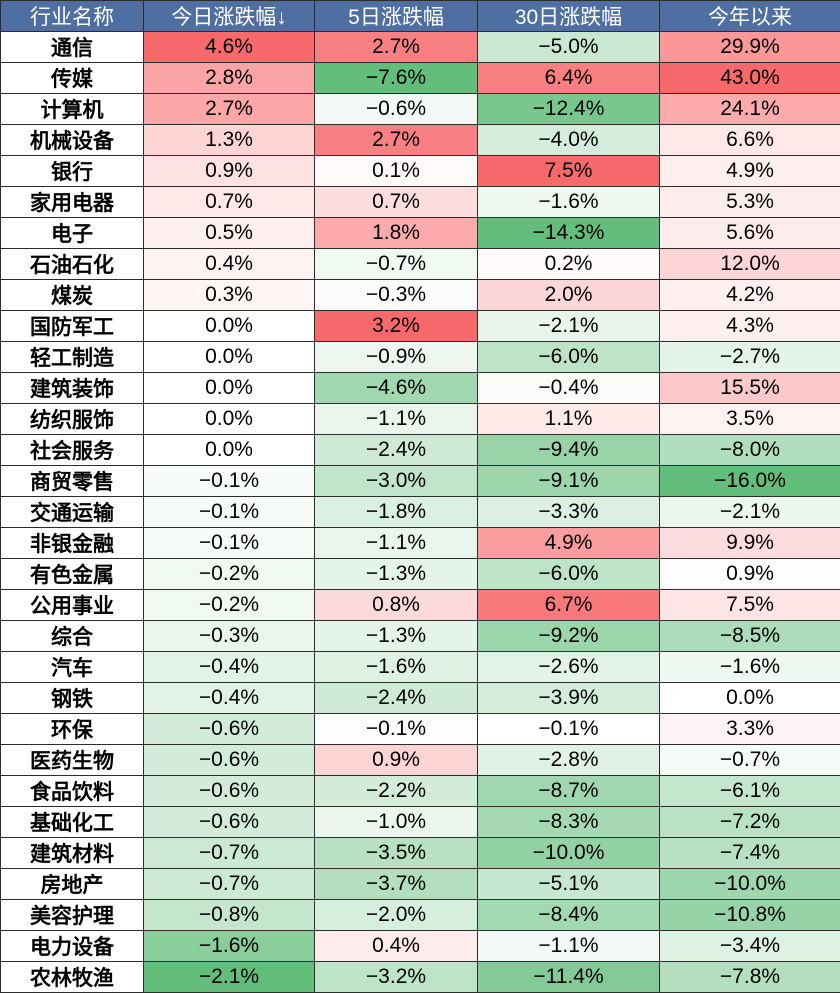  What do you see at coordinates (569, 481) in the screenshot?
I see `day30-change-cell: −9.1%` at bounding box center [569, 481].